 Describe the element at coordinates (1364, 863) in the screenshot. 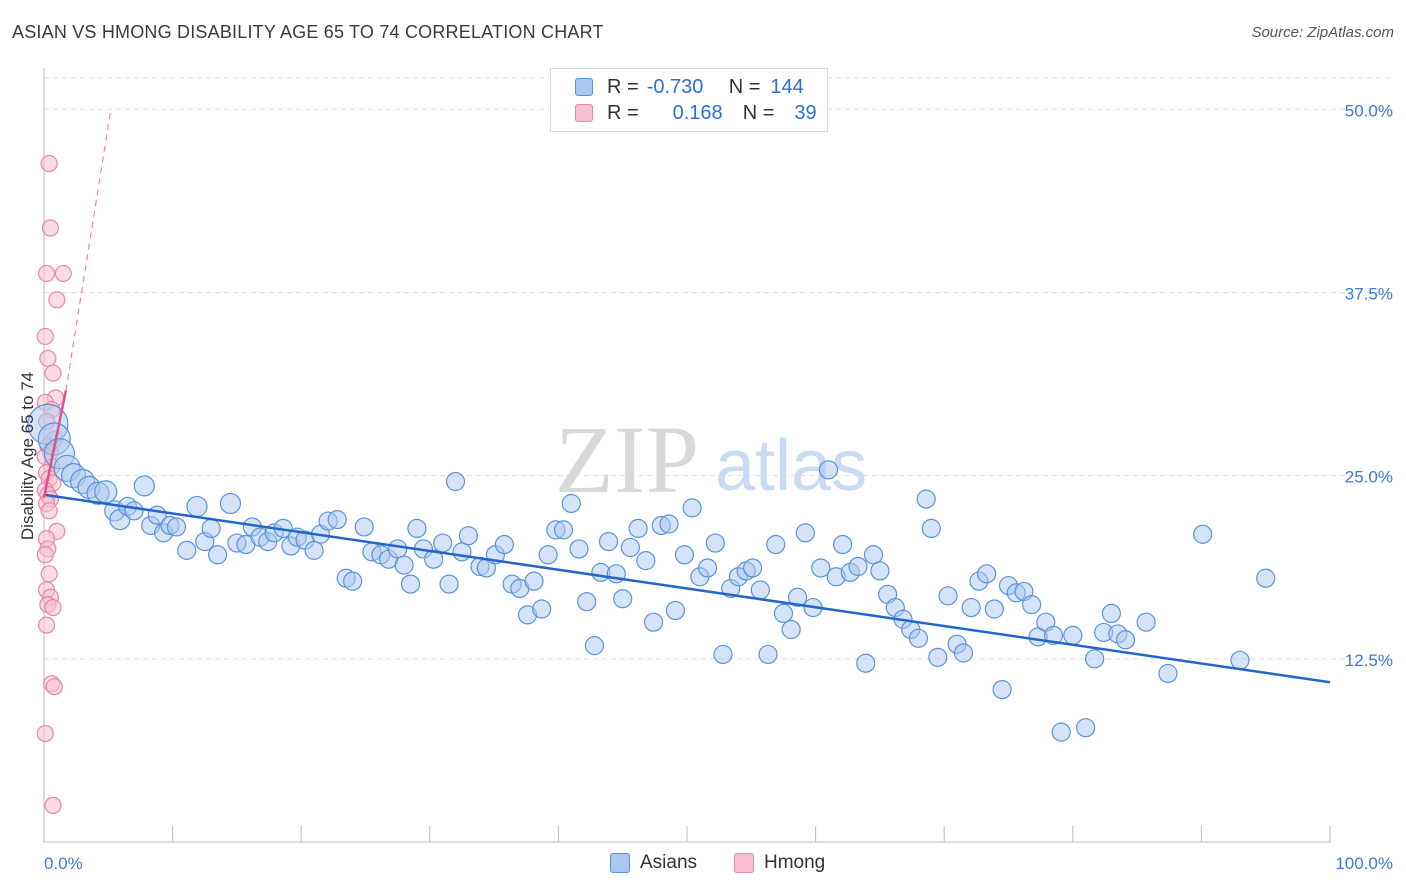

I see `x-tick-label: 100.0%` at that location.